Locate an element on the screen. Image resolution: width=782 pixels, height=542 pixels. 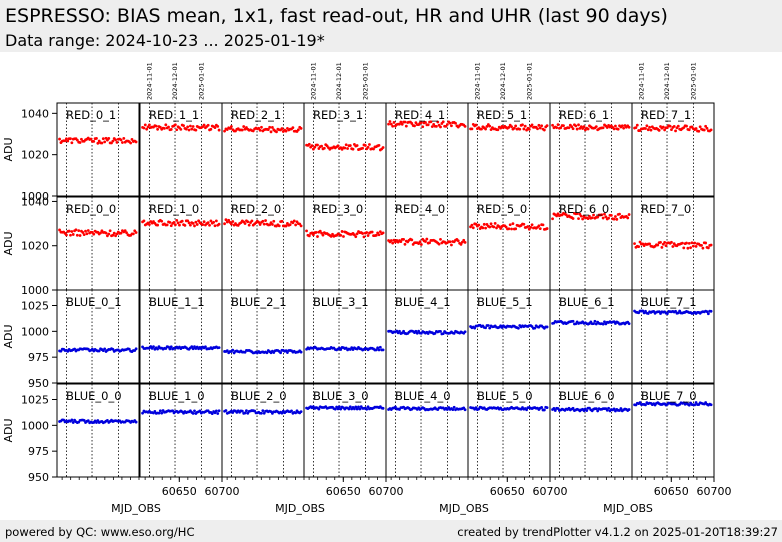
panel-label: RED_5_0 is located at coordinates (502, 209).